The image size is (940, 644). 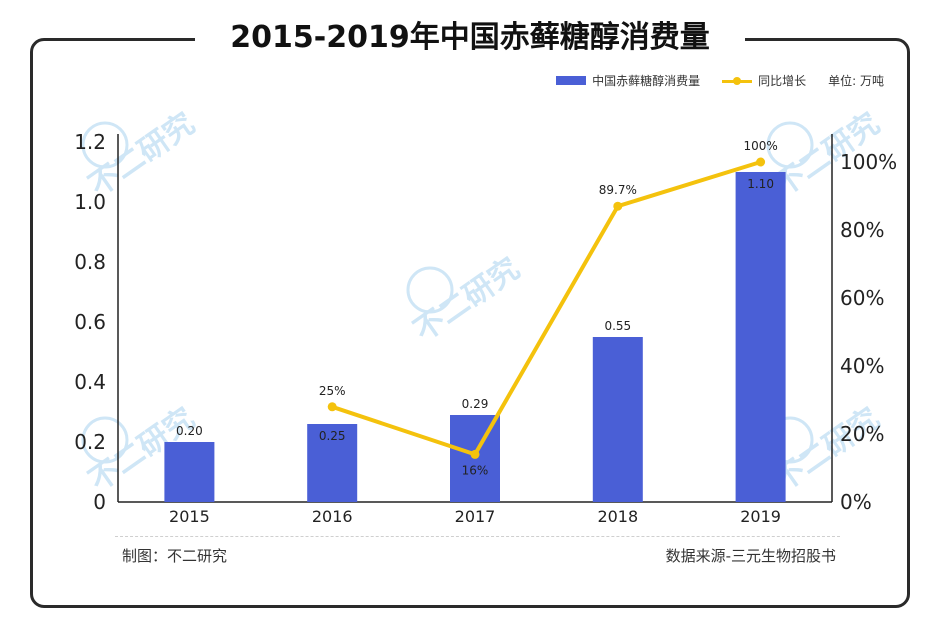 I want to click on y-tick-label-right: 40%, so click(x=862, y=366).